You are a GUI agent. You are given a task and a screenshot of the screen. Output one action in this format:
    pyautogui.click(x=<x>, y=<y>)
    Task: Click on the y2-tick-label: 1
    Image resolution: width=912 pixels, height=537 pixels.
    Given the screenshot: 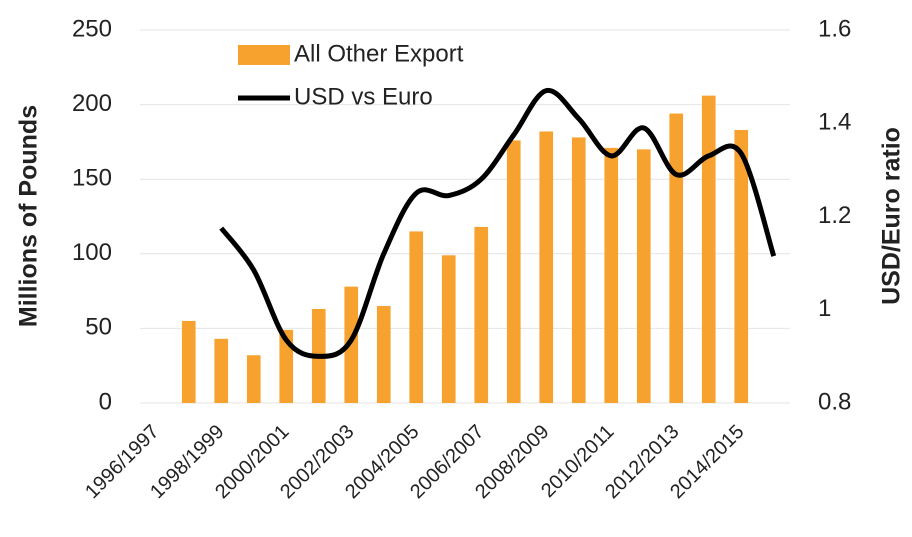 What is the action you would take?
    pyautogui.click(x=824, y=308)
    